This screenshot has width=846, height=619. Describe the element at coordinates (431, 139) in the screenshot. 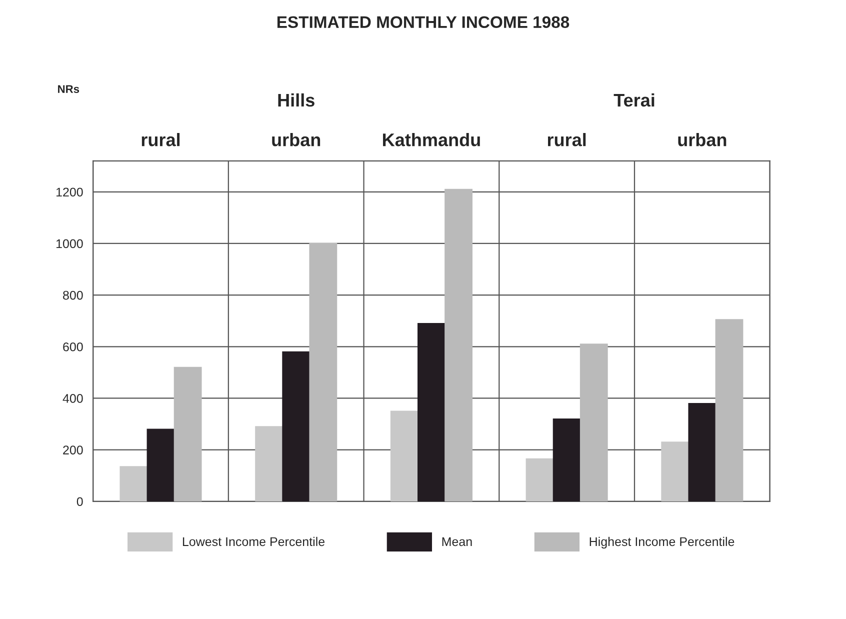

I see `x-tick-label: Kathmandu` at that location.